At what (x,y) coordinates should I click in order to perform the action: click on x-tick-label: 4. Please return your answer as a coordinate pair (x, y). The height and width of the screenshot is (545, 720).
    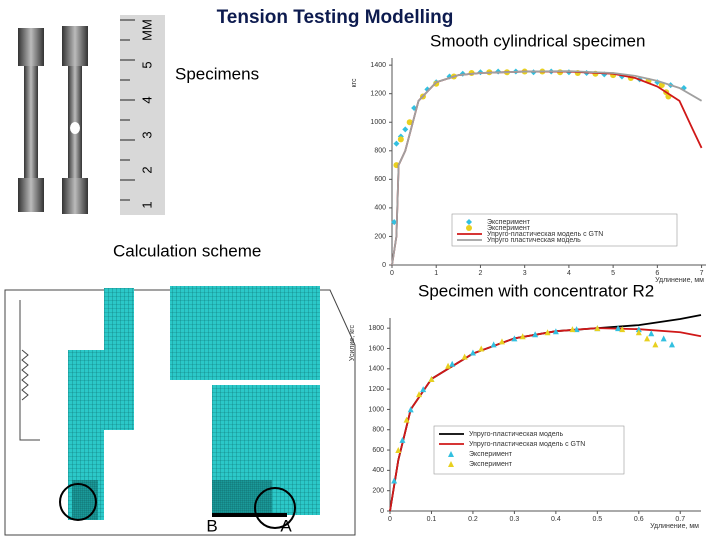
    Looking at the image, I should click on (569, 273).